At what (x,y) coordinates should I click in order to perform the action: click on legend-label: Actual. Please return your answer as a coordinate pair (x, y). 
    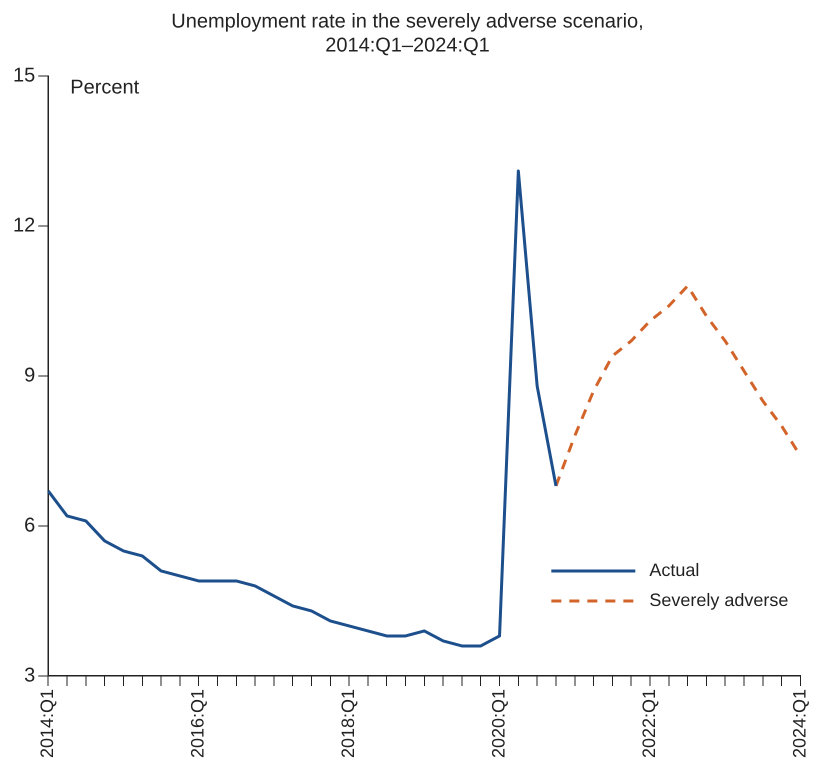
    Looking at the image, I should click on (674, 570).